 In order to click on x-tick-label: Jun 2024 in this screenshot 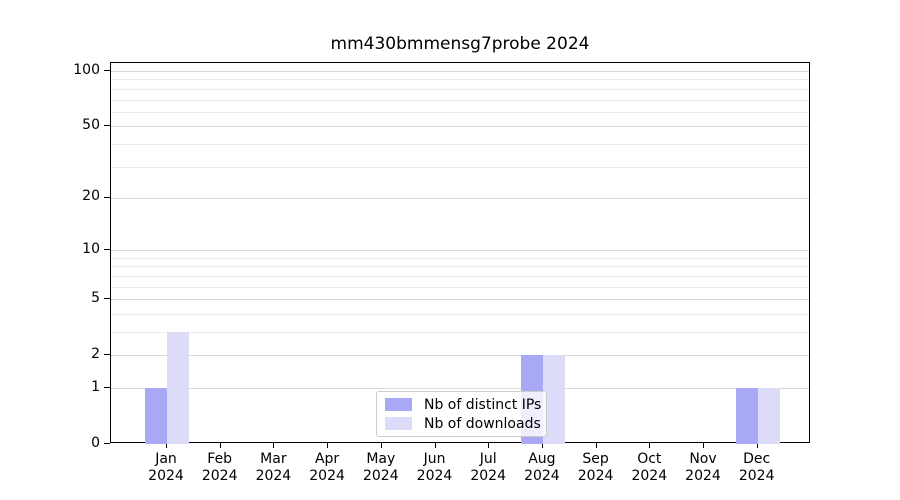, I will do `click(435, 468)`.